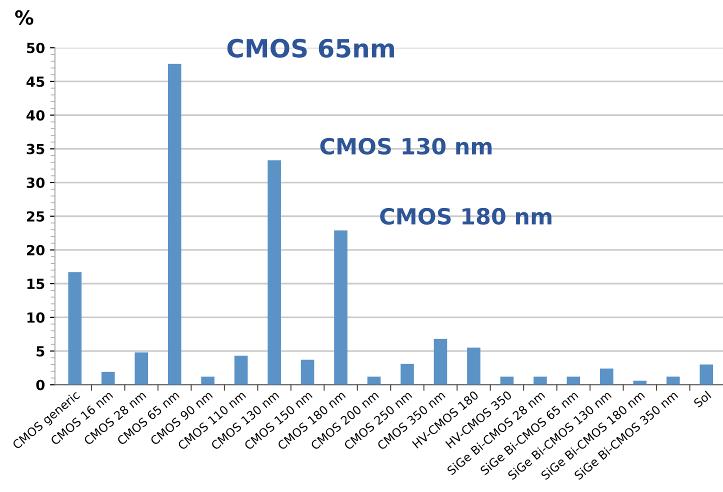 This screenshot has width=723, height=492. What do you see at coordinates (35, 115) in the screenshot?
I see `y-tick-label: 40` at bounding box center [35, 115].